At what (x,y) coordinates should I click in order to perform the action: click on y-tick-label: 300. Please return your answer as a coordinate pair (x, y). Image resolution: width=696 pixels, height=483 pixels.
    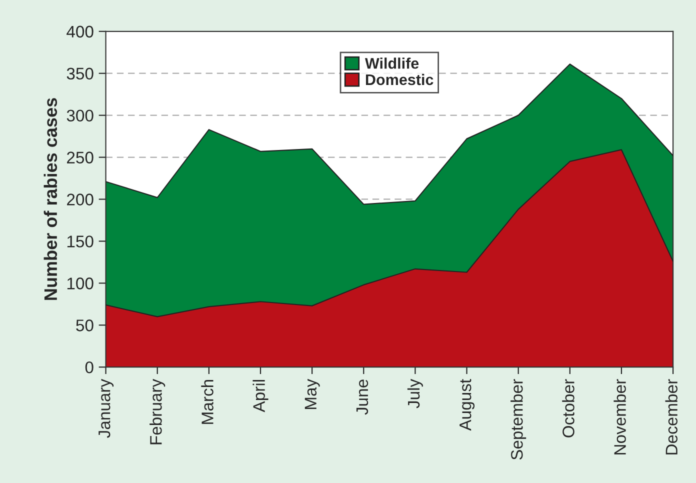
    Looking at the image, I should click on (80, 116).